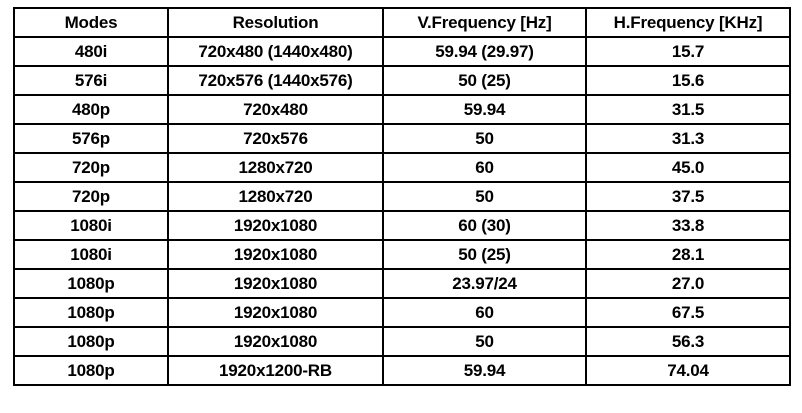 Image resolution: width=802 pixels, height=413 pixels. I want to click on table-row: 576i 720x576 (1440x576) 50 (25) 15.6, so click(402, 80).